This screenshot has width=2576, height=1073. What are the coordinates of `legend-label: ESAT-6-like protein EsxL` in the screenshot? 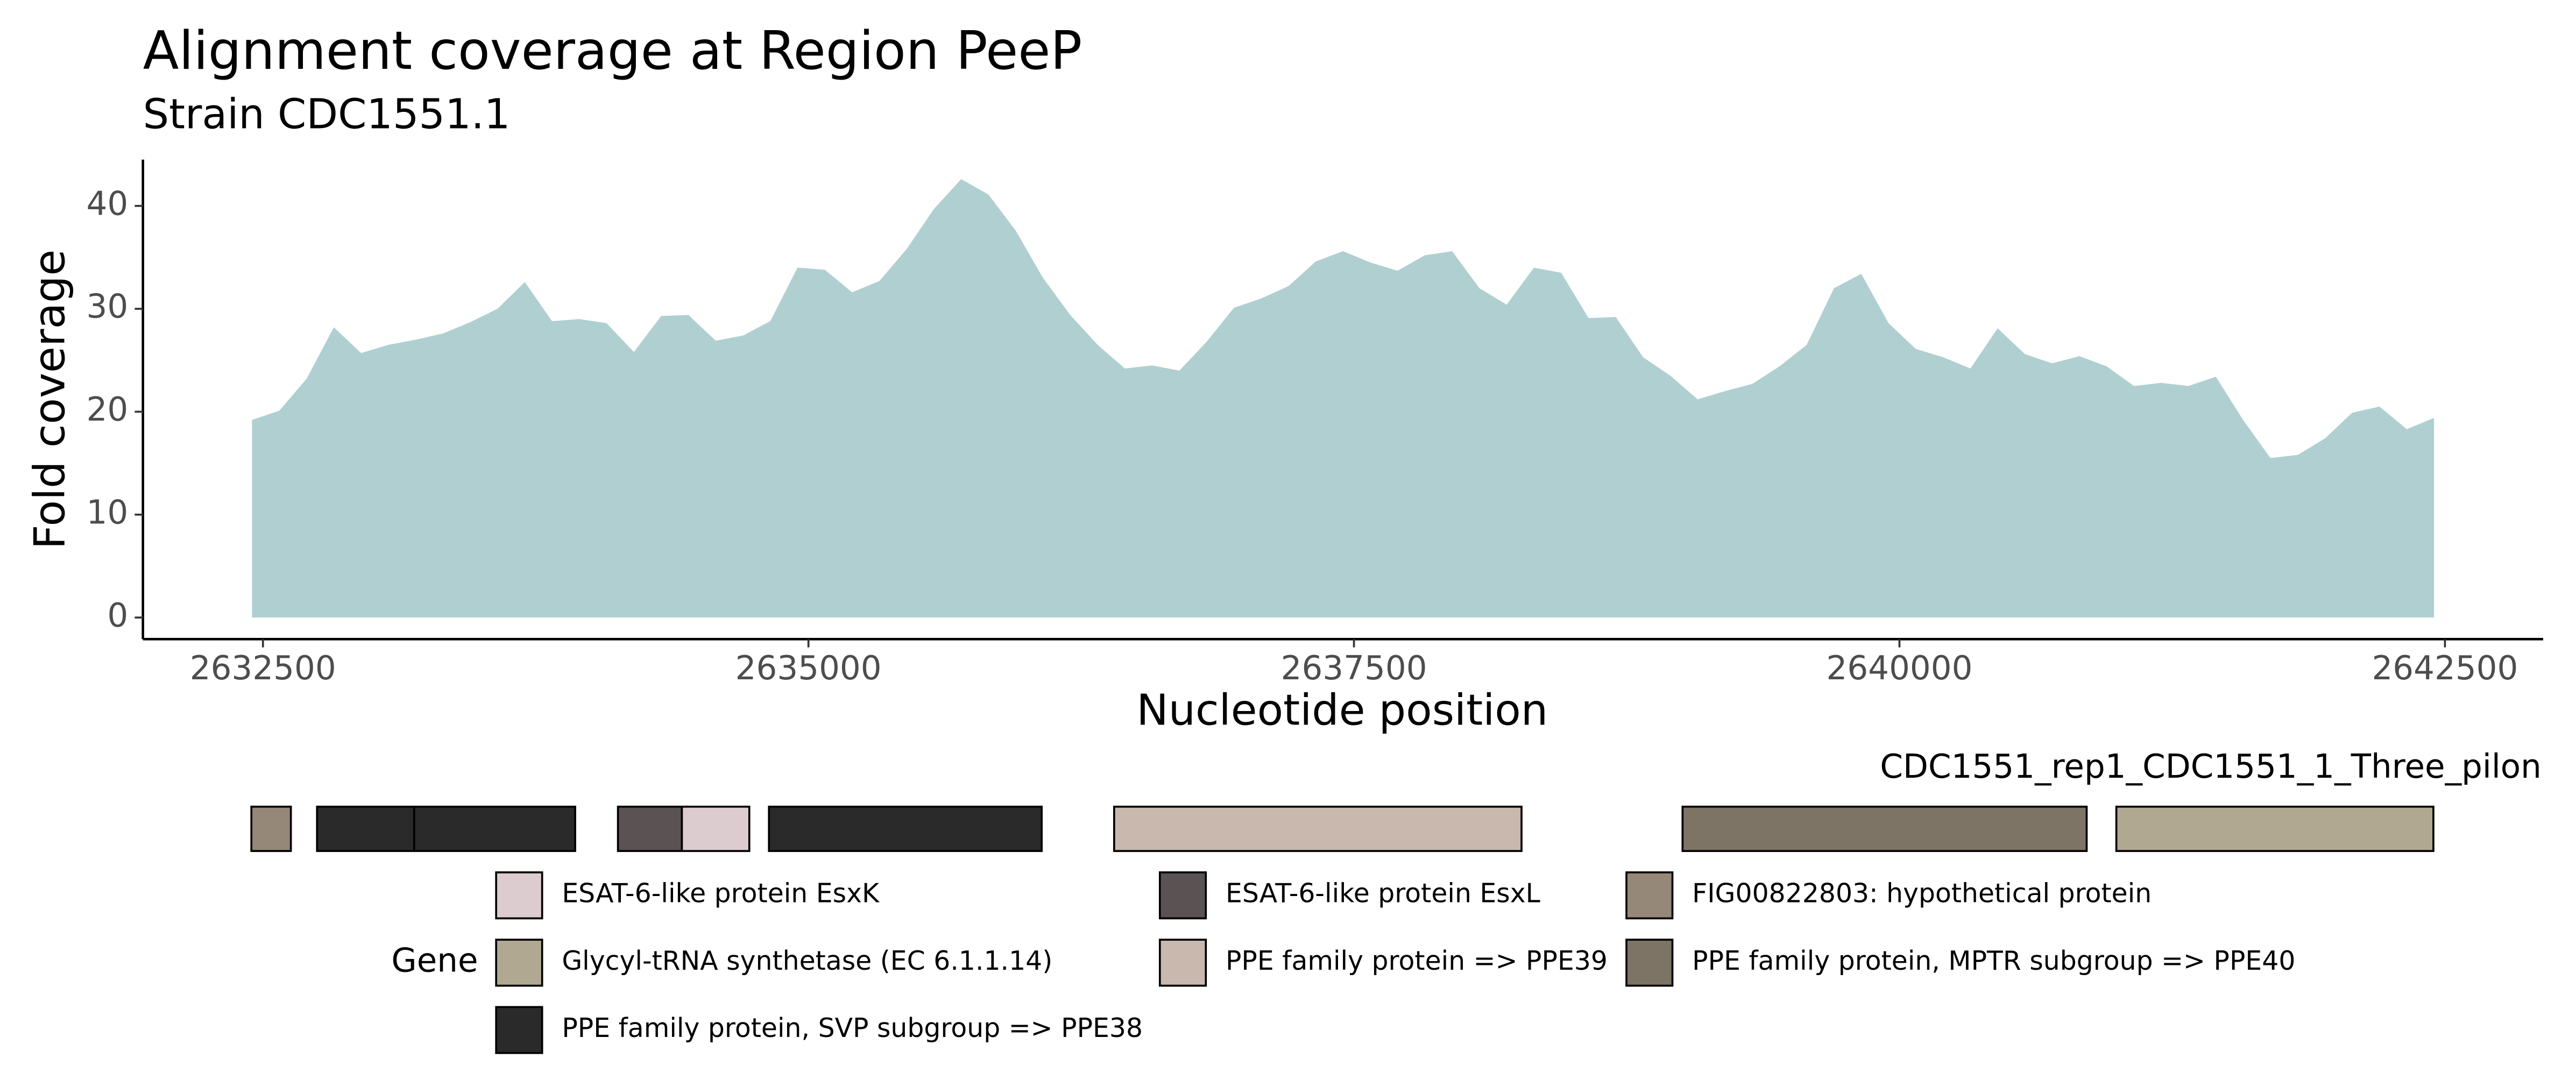 It's located at (1383, 893).